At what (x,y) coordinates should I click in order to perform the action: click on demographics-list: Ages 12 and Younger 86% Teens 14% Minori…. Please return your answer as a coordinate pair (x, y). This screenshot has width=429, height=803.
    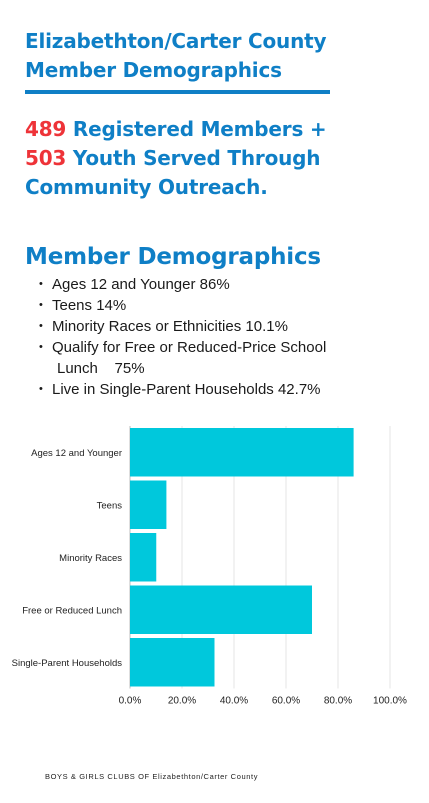
    Looking at the image, I should click on (195, 337).